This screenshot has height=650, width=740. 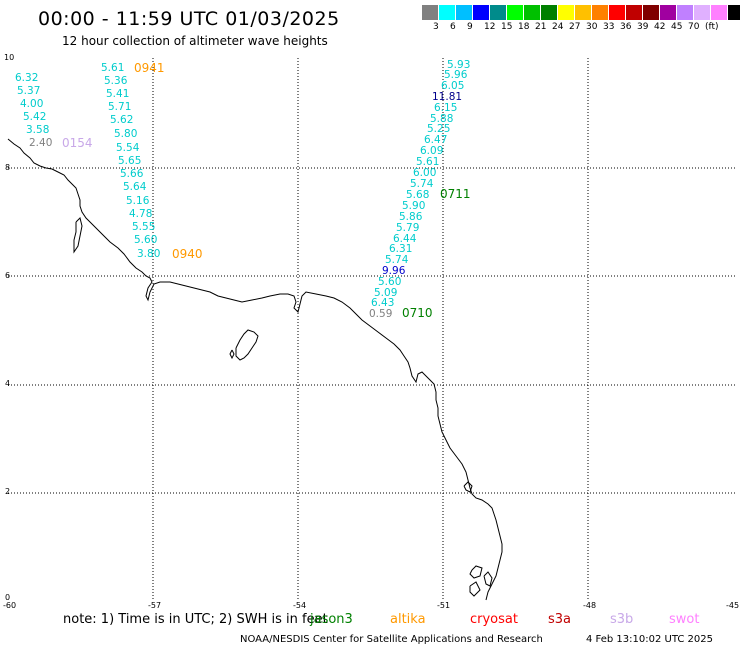 What do you see at coordinates (458, 65) in the screenshot?
I see `swh-value: 5.93` at bounding box center [458, 65].